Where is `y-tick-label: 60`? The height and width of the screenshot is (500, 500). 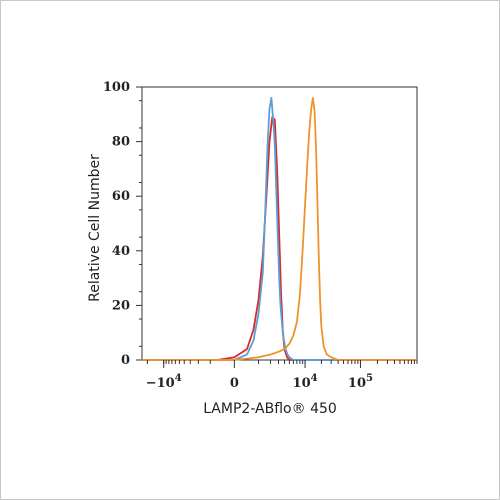
y-tick-label: 60 is located at coordinates (121, 196).